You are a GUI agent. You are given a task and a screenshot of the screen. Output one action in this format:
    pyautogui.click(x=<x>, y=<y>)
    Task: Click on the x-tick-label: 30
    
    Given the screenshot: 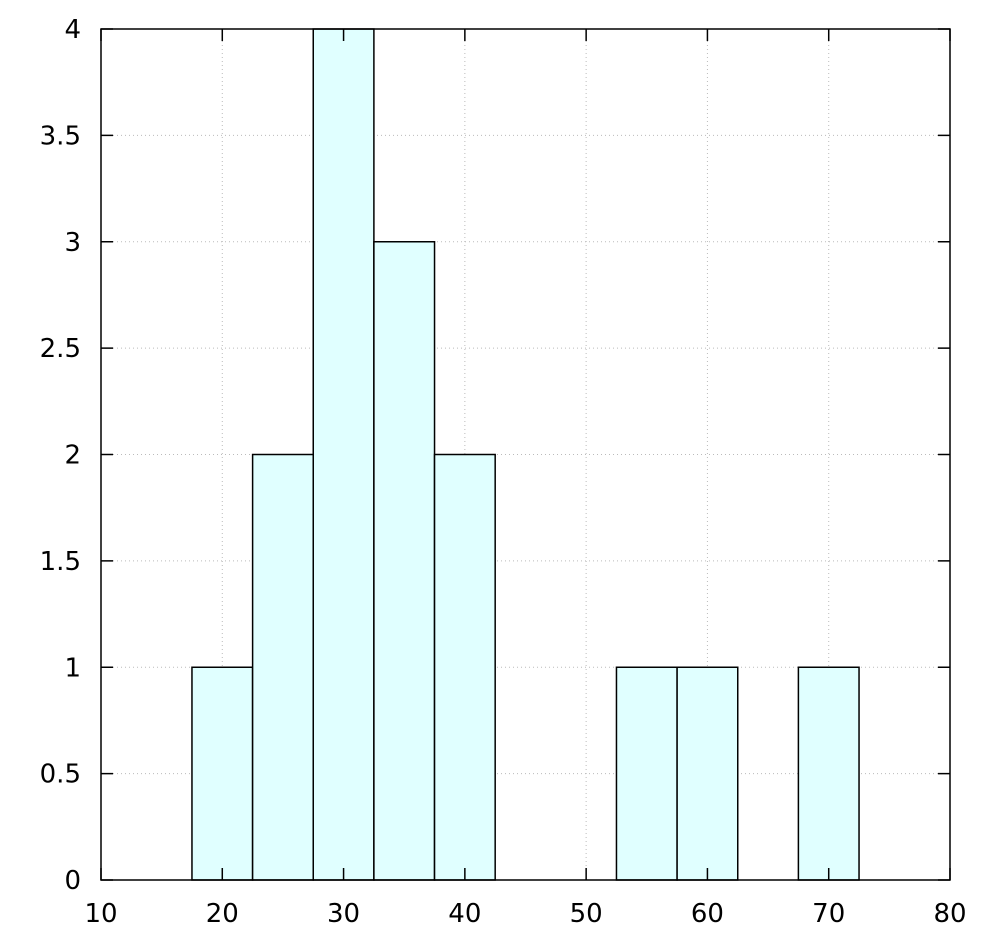 What is the action you would take?
    pyautogui.click(x=343, y=914)
    